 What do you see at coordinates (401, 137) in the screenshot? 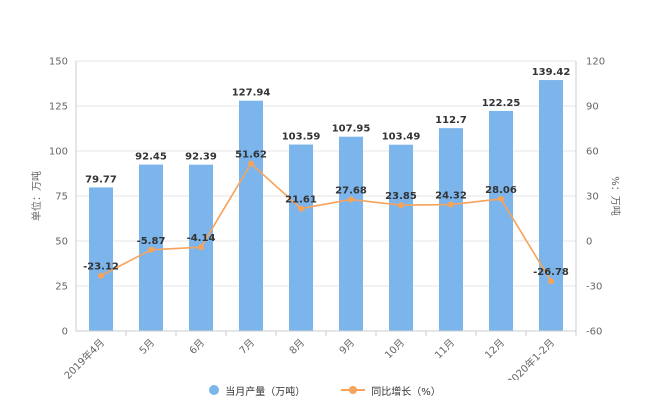
I see `bar-value-label: 103.49` at bounding box center [401, 137].